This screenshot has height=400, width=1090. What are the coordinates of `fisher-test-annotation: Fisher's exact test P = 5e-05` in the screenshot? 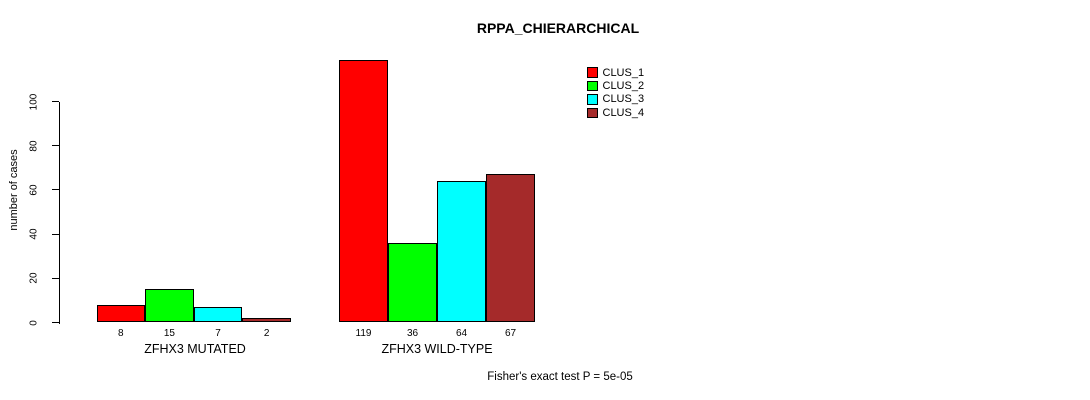 It's located at (560, 377).